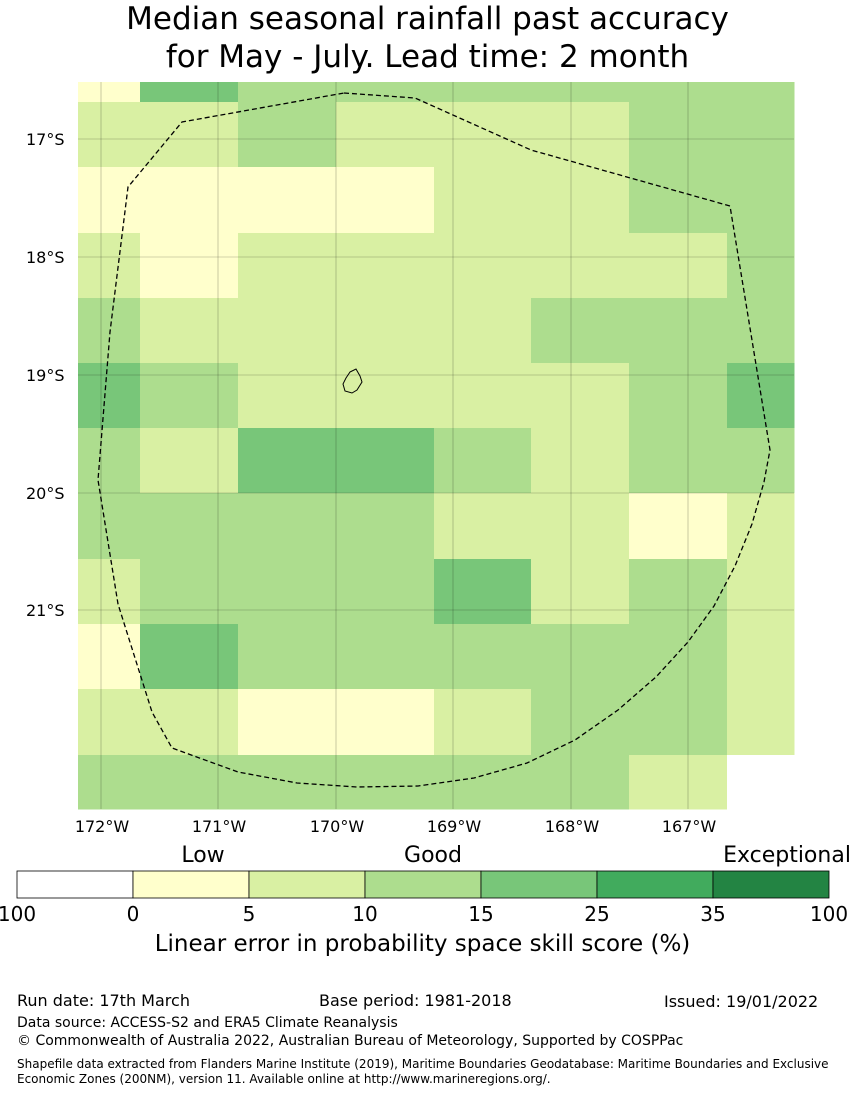 This screenshot has height=1095, width=855. What do you see at coordinates (481, 914) in the screenshot?
I see `colorbar-tick: 15` at bounding box center [481, 914].